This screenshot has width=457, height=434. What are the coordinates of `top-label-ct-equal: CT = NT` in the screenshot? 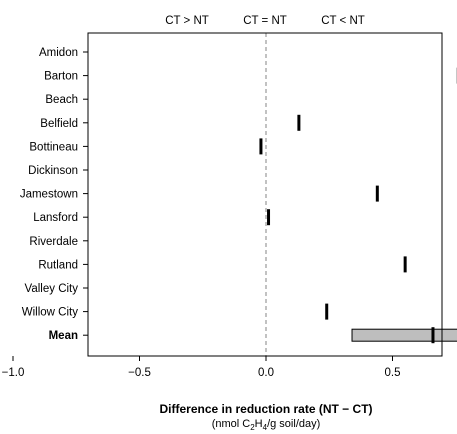 It's located at (265, 21).